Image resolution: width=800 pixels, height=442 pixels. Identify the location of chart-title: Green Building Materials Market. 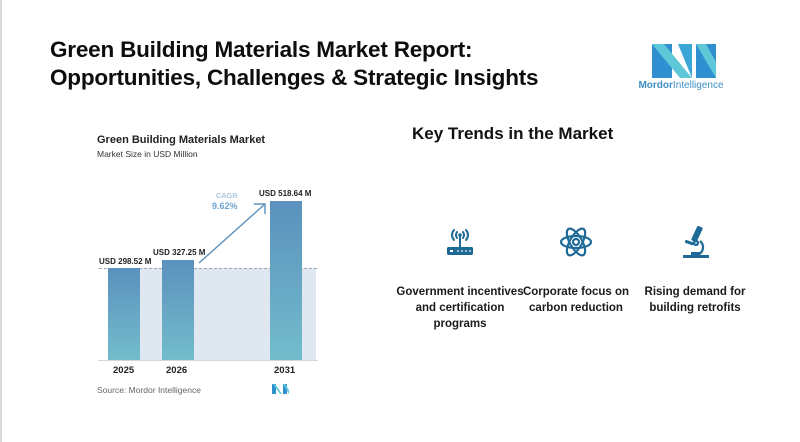
(181, 140).